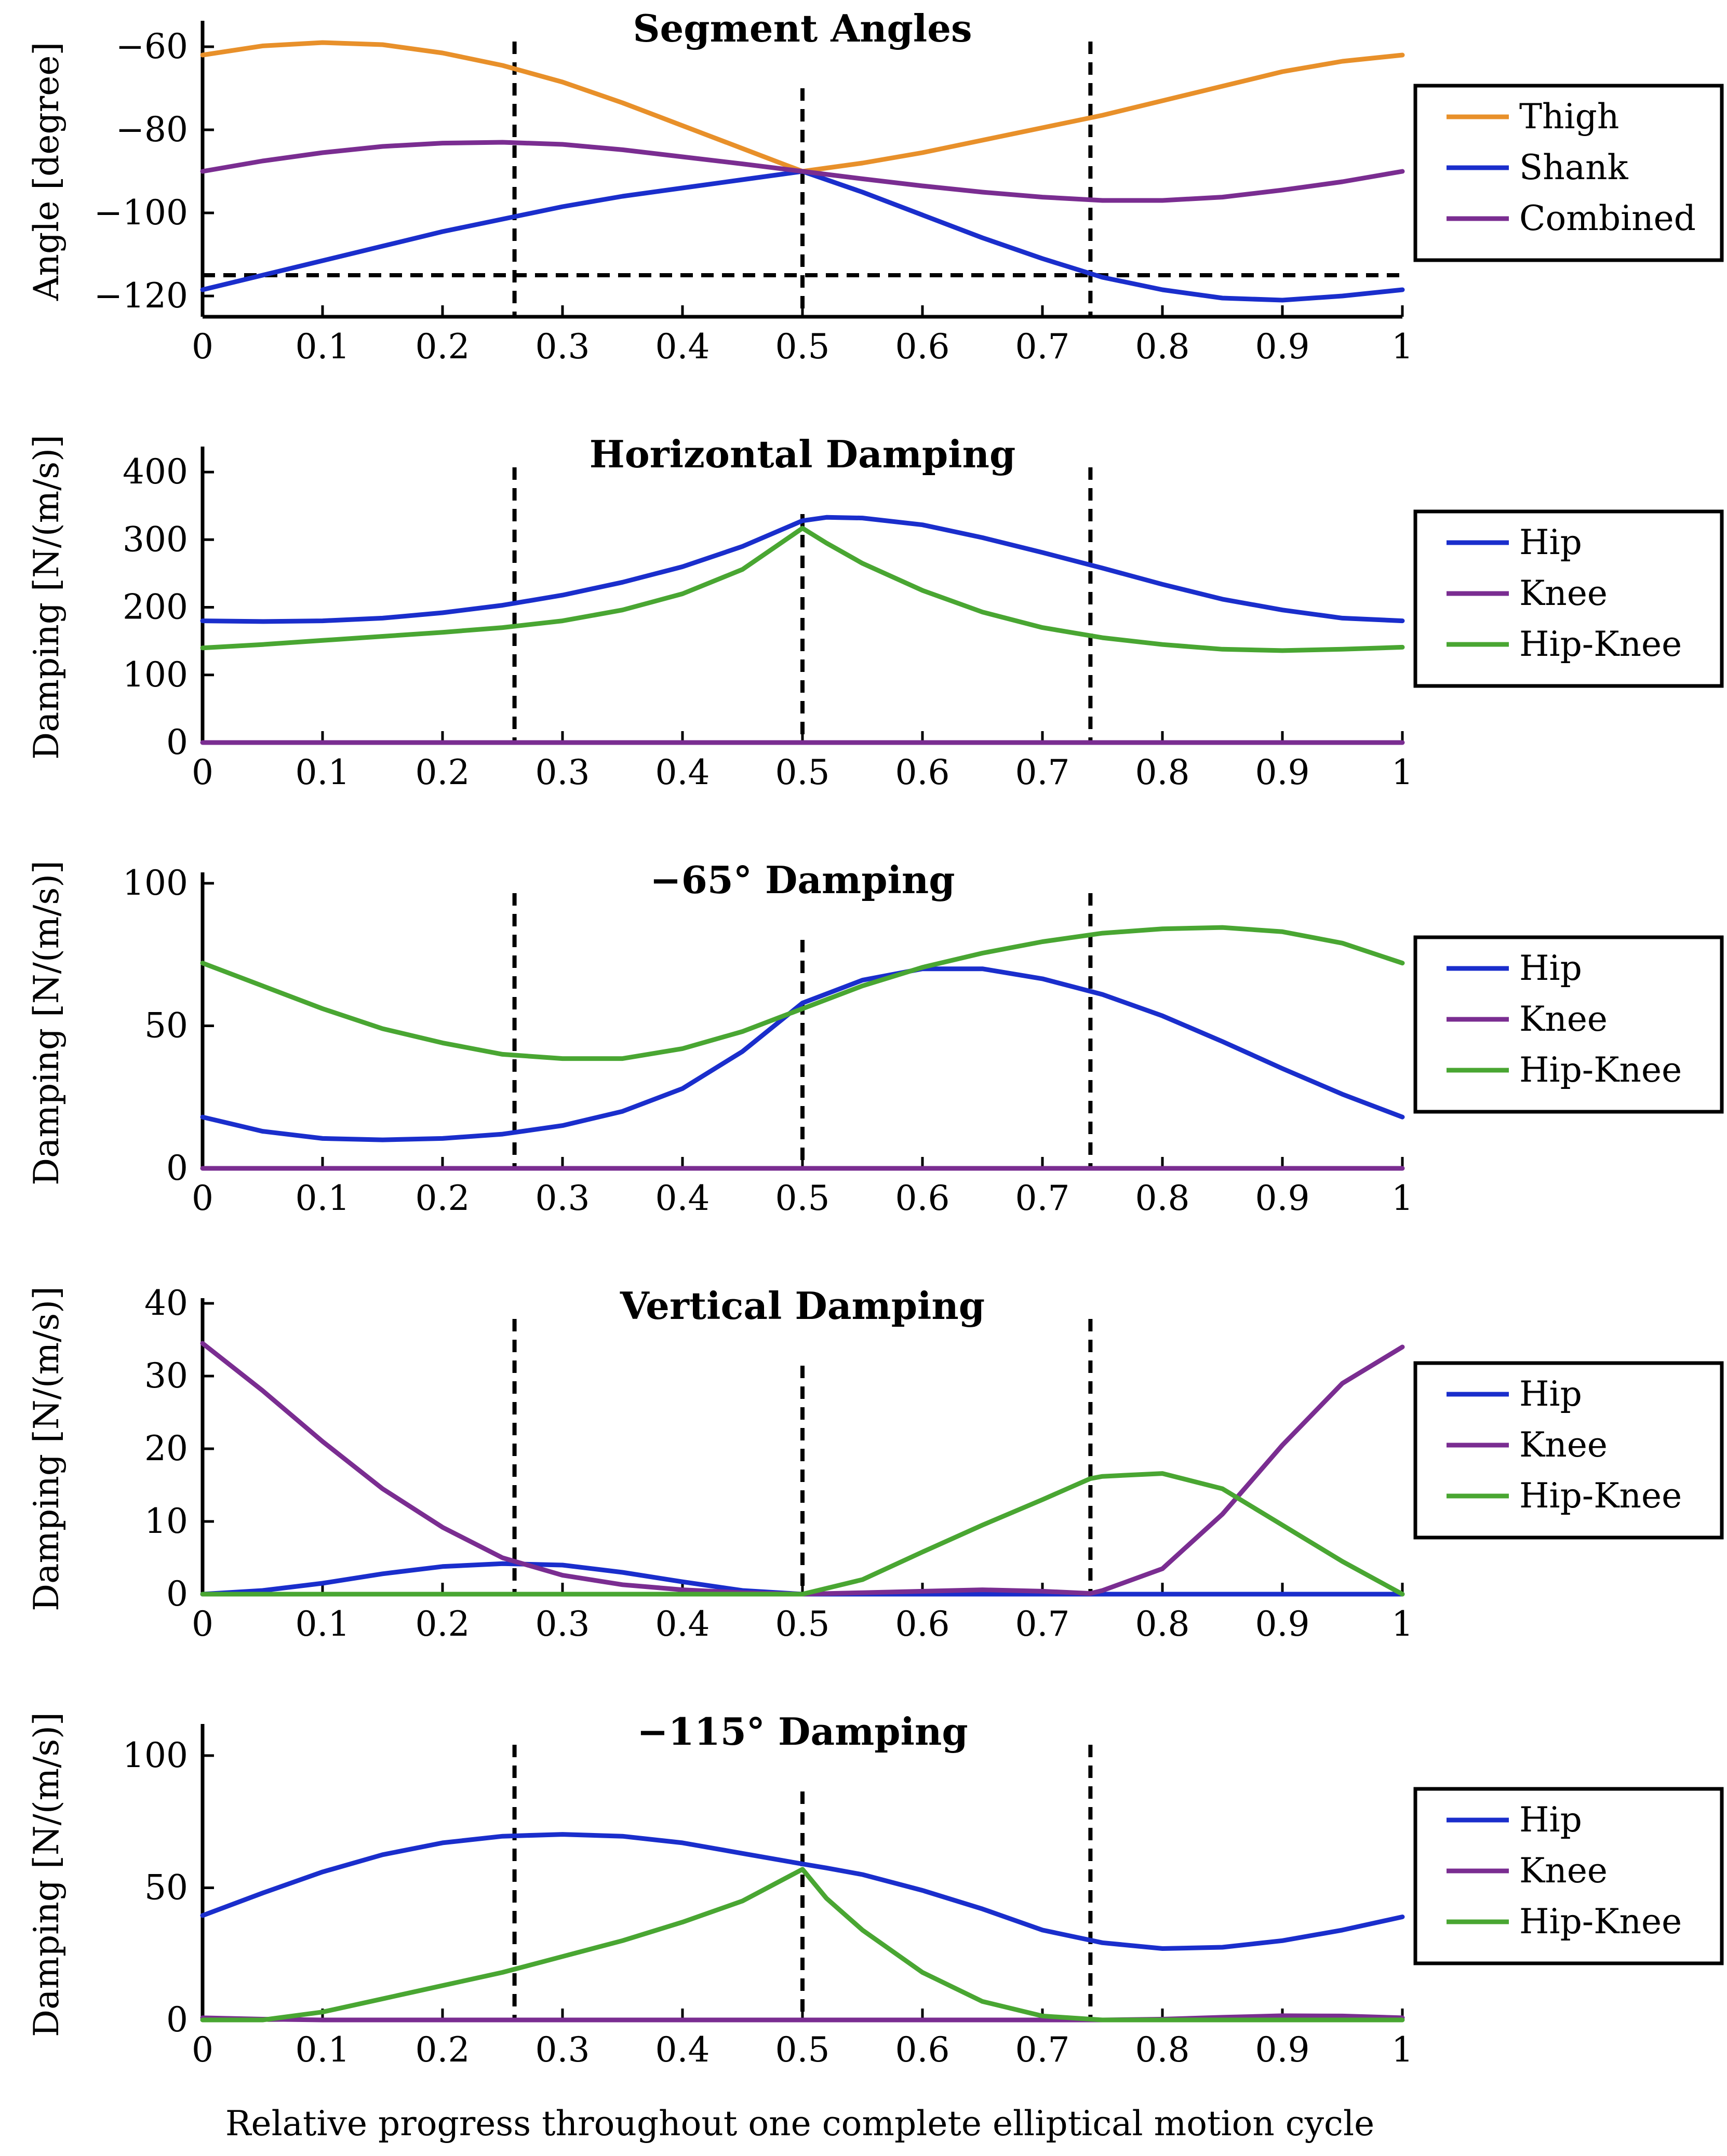 This screenshot has width=1727, height=2156. Describe the element at coordinates (152, 130) in the screenshot. I see `y-tick-label: −80` at that location.